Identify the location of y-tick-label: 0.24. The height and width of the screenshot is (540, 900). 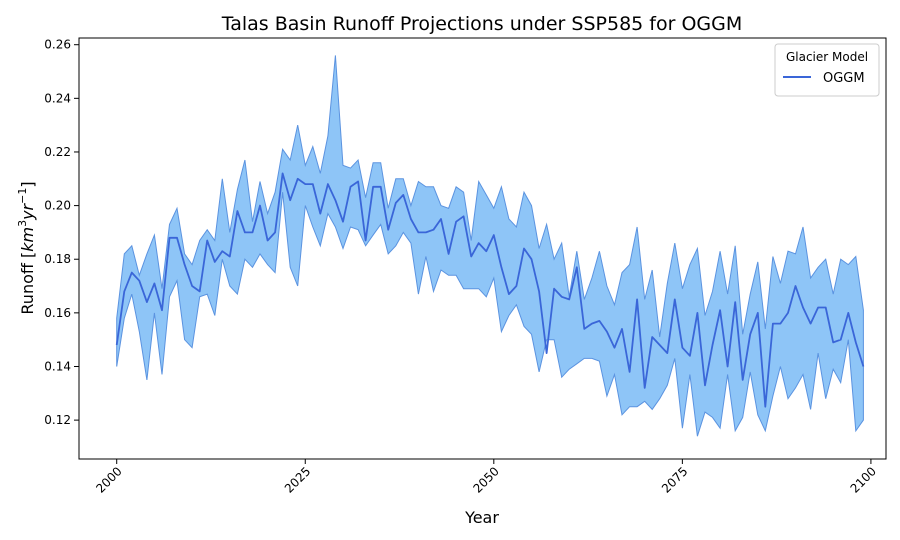
(57, 98).